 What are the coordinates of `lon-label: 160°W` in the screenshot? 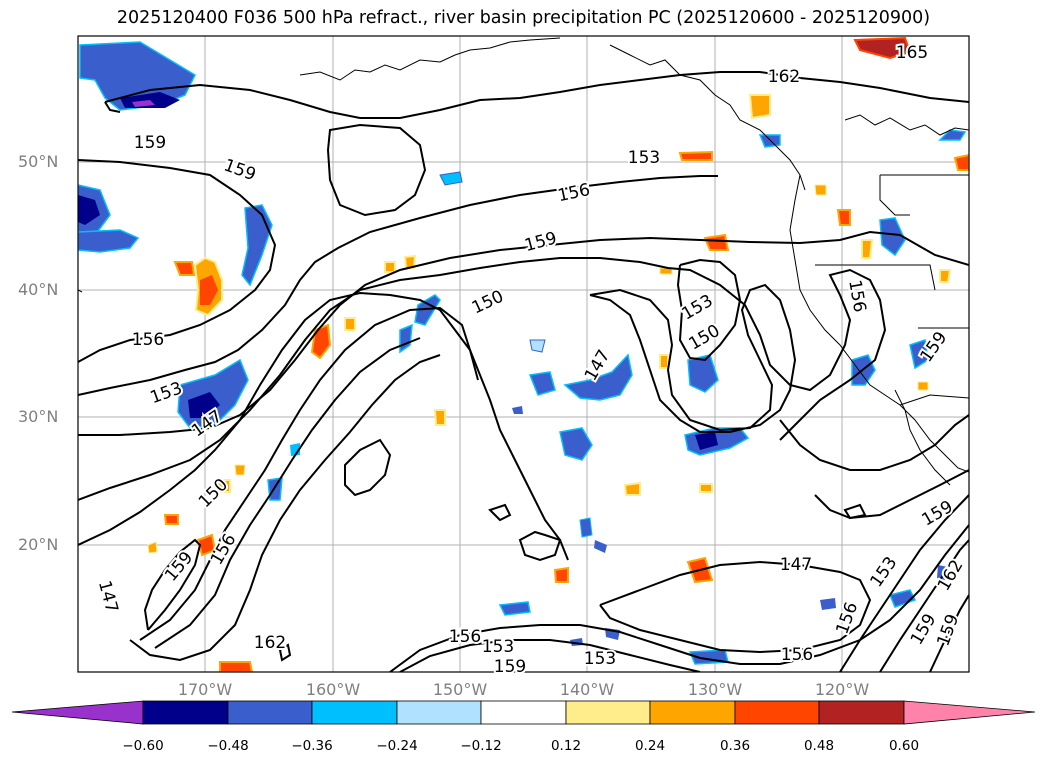 It's located at (333, 689).